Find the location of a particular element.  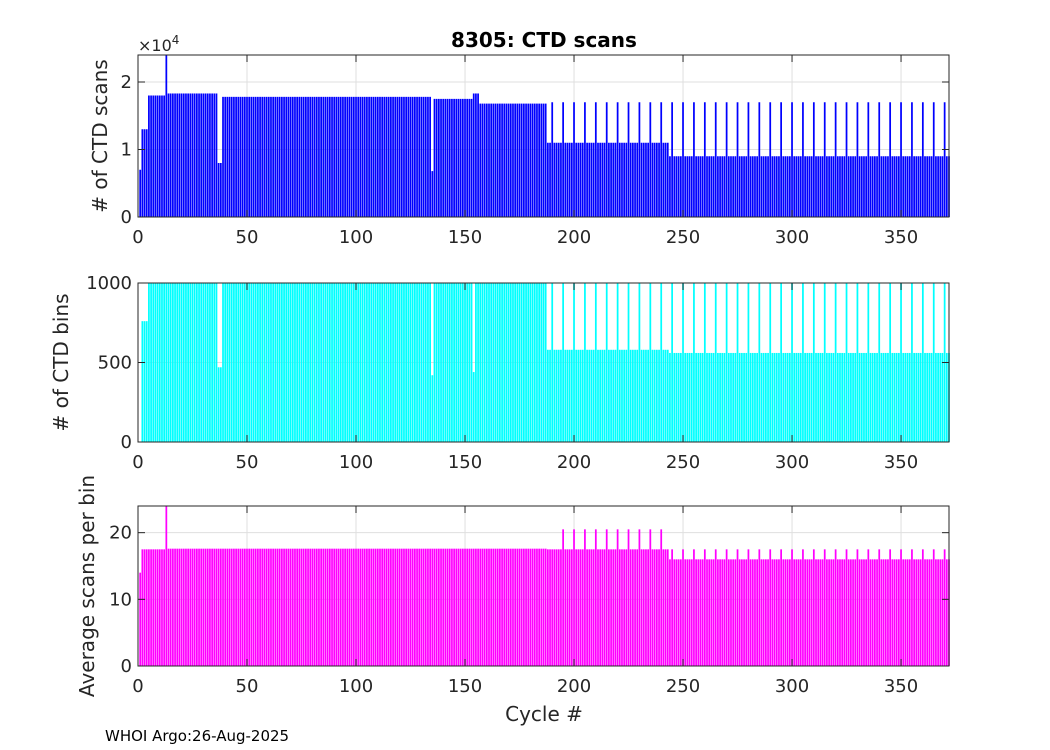

bar-cycle-195: Cycle 195: 17000 is located at coordinates (563, 159).